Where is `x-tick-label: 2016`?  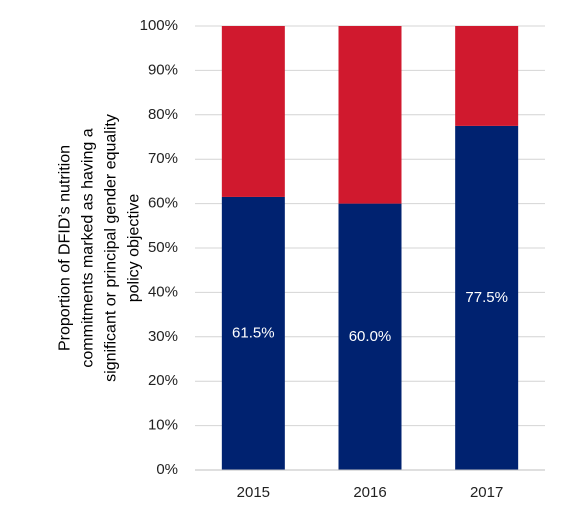 x-tick-label: 2016 is located at coordinates (369, 492).